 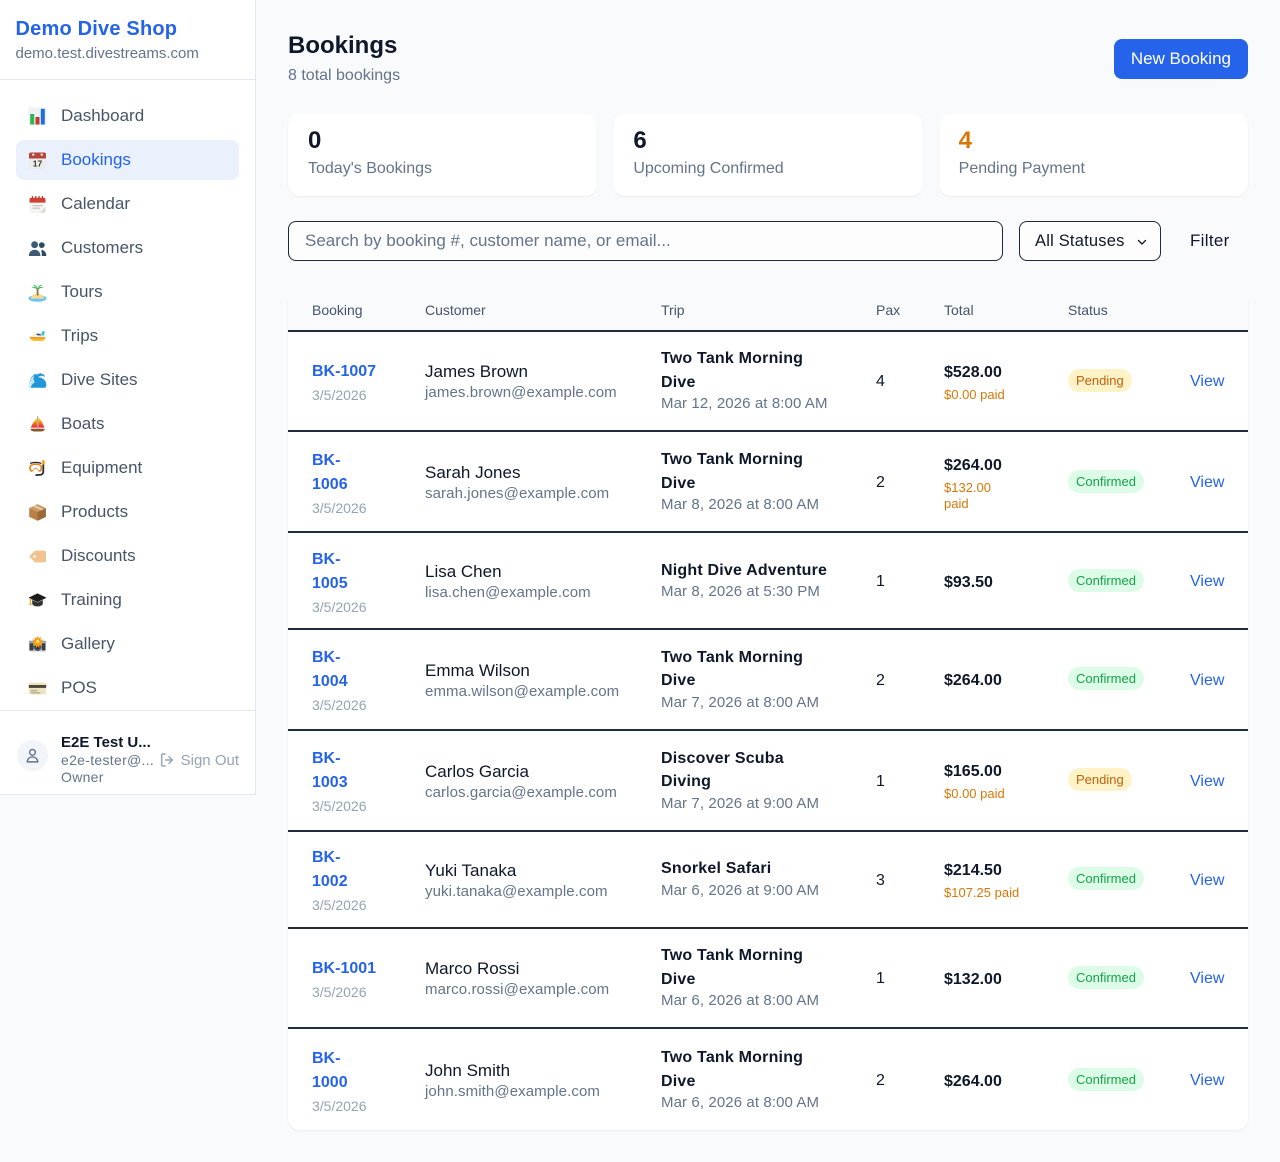 What do you see at coordinates (38, 163) in the screenshot?
I see `svg-text: 17` at bounding box center [38, 163].